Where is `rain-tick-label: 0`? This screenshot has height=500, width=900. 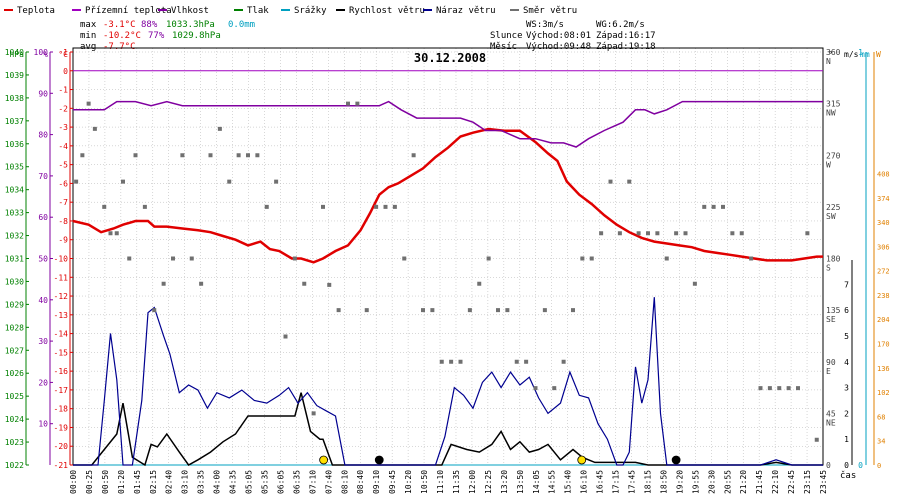 rain-tick-label: 0 is located at coordinates (860, 465).